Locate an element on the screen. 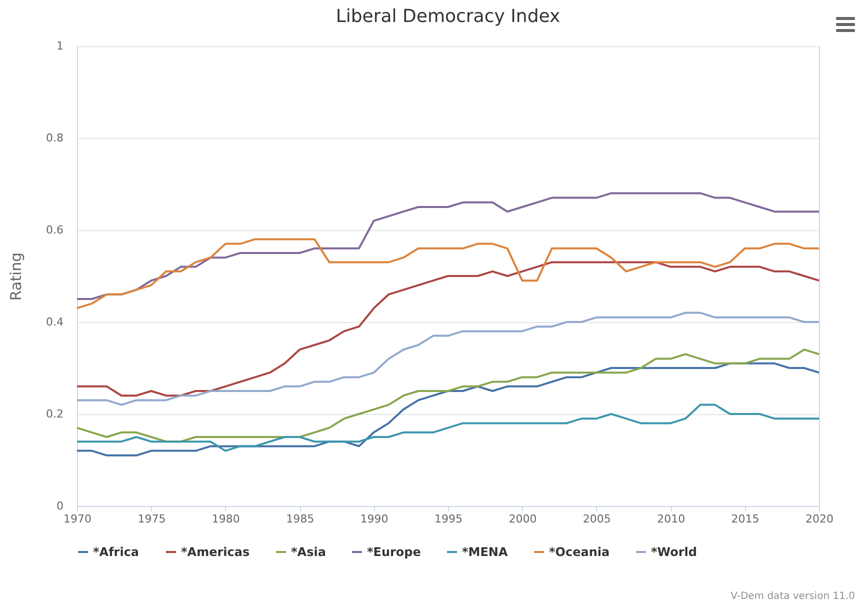  x-tick-label: 1970 is located at coordinates (78, 519).